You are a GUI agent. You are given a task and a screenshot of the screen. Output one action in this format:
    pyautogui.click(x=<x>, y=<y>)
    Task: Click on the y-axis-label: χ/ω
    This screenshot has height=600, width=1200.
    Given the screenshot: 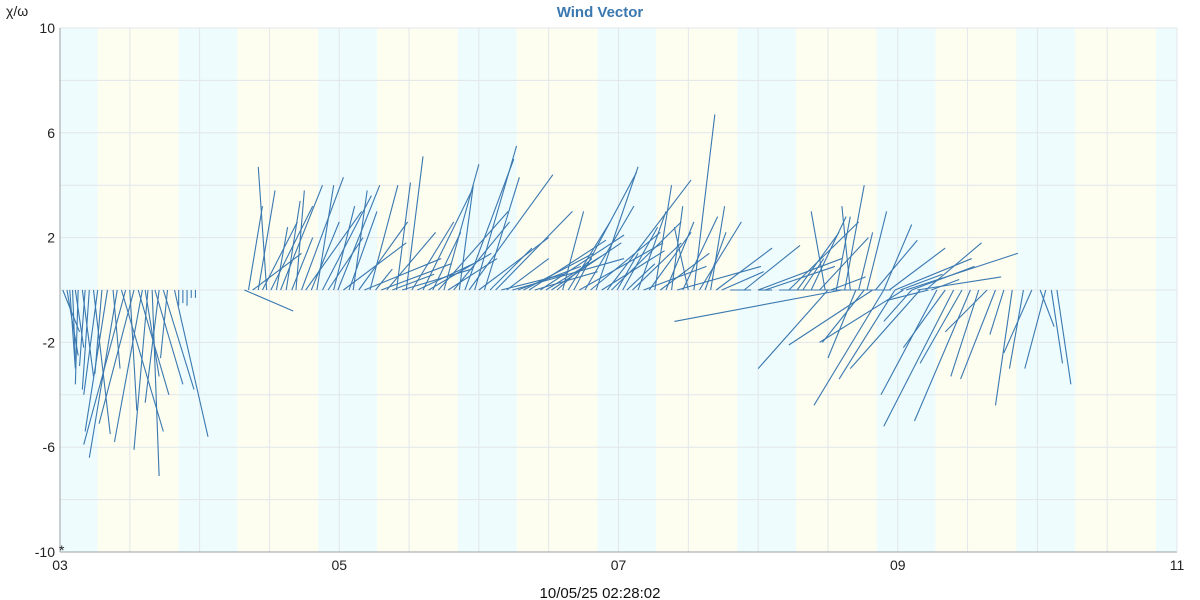 What is the action you would take?
    pyautogui.click(x=17, y=11)
    